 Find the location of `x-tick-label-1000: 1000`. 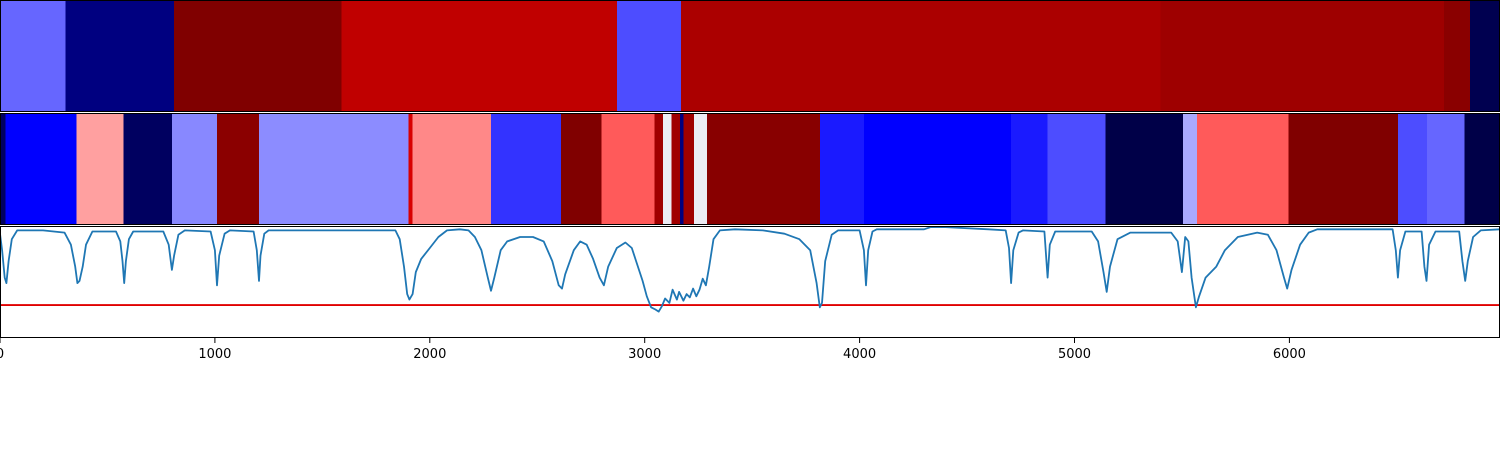

x-tick-label-1000: 1000 is located at coordinates (214, 354).